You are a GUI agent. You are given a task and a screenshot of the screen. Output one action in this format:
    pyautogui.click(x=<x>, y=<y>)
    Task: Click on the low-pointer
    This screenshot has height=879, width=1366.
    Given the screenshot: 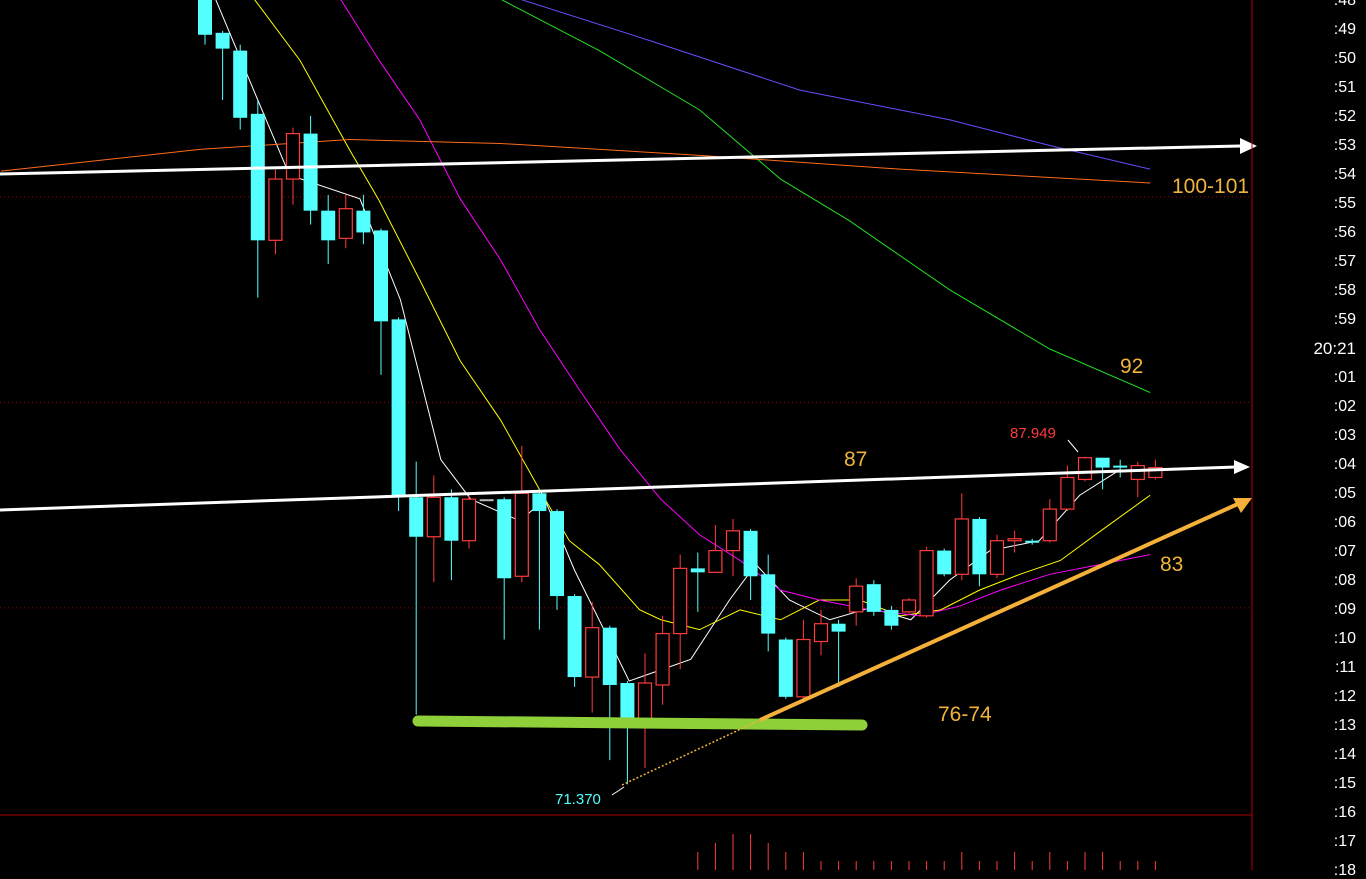 What is the action you would take?
    pyautogui.click(x=618, y=791)
    